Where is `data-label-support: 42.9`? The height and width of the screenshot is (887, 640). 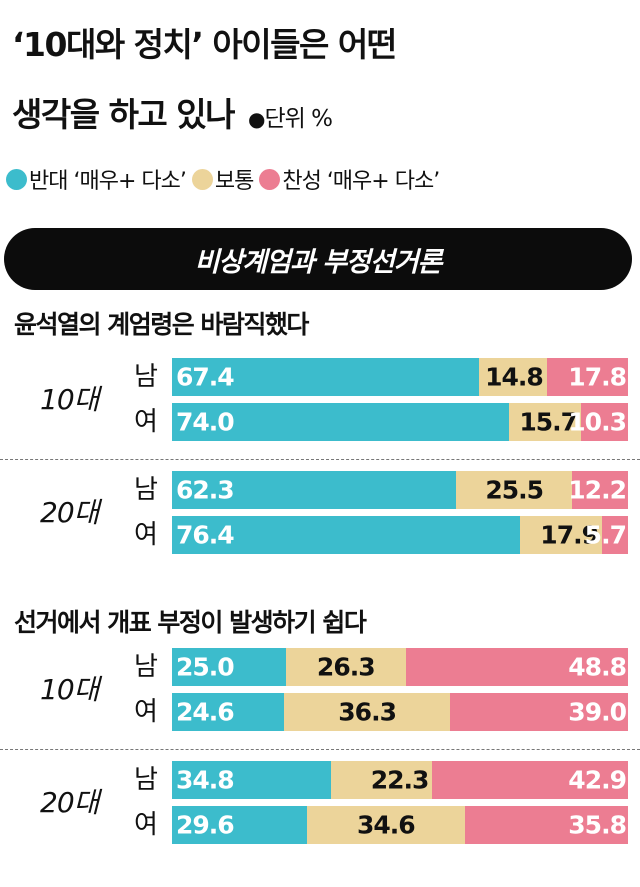 data-label-support: 42.9 is located at coordinates (597, 780).